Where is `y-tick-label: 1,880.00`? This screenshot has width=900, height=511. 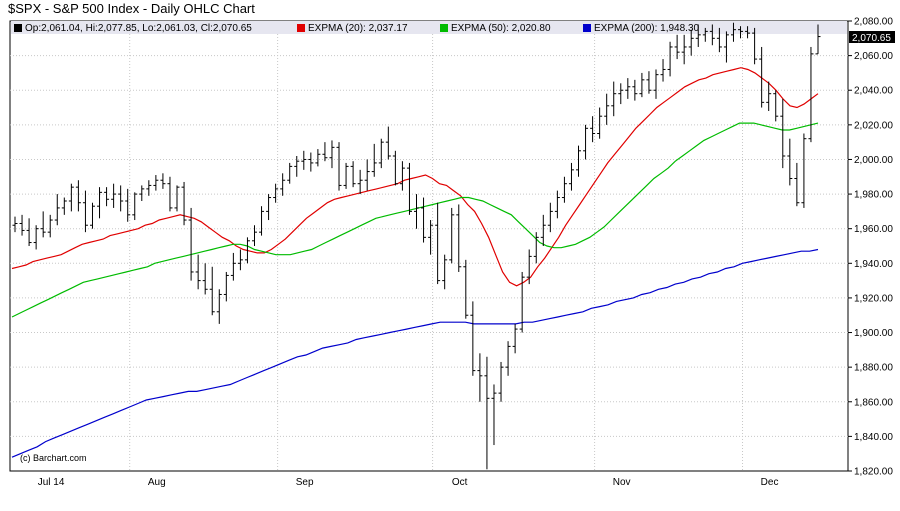 y-tick-label: 1,880.00 is located at coordinates (873, 368).